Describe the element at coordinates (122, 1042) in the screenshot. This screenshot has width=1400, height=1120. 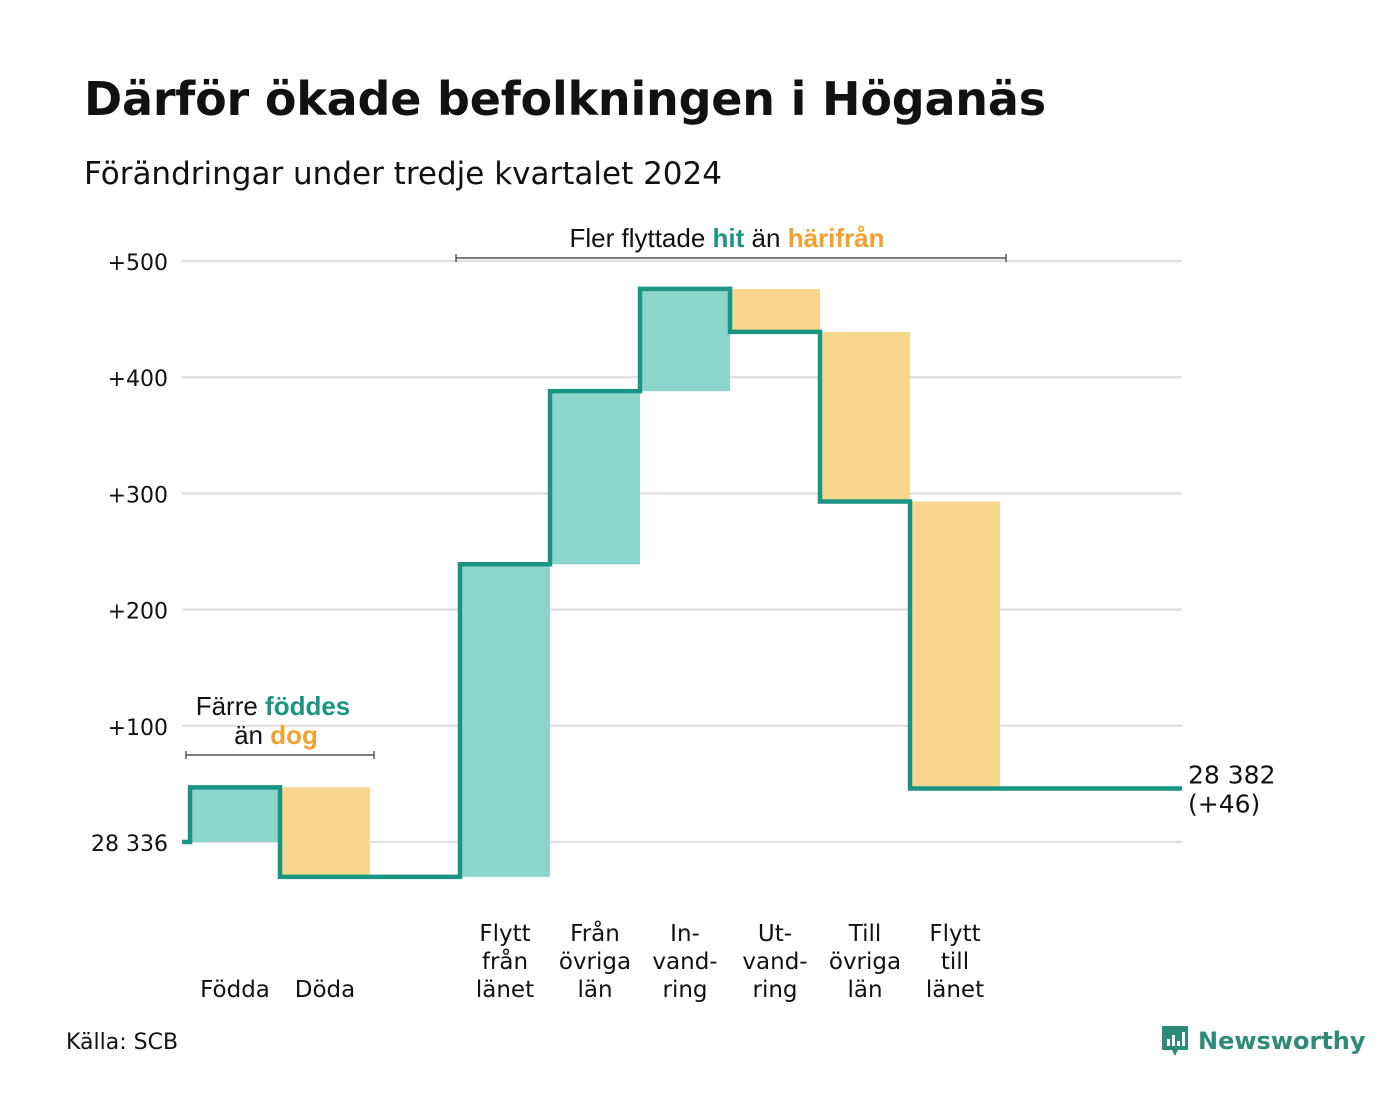
I see `source-note: Källa: SCB` at that location.